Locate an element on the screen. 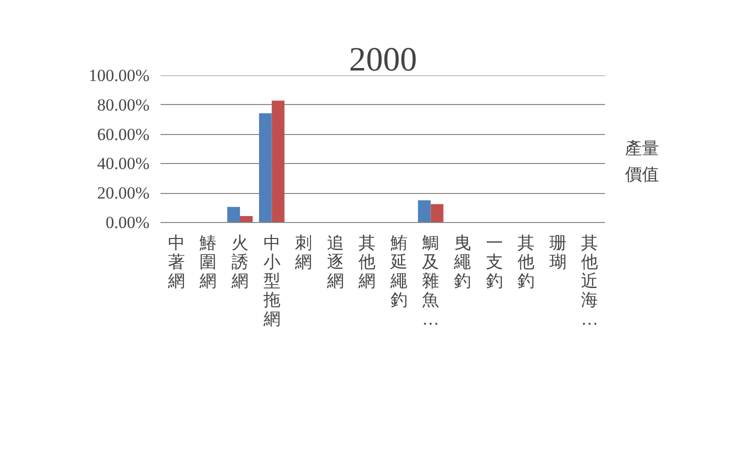 The image size is (748, 457). x-tick-label: 追逐網 is located at coordinates (335, 262).